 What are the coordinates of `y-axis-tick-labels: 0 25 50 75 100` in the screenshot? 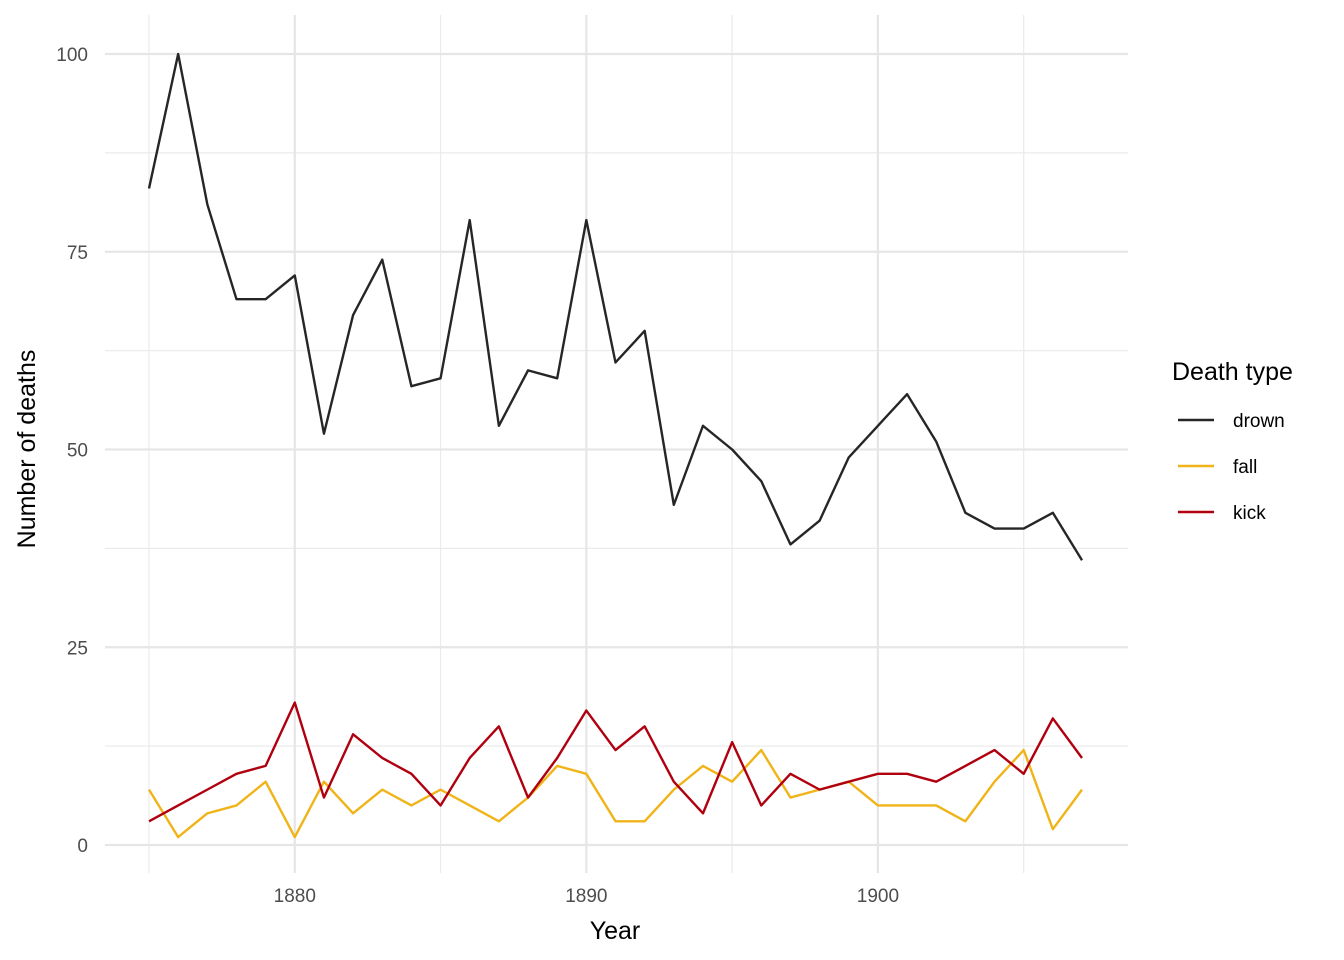 It's located at (72, 451).